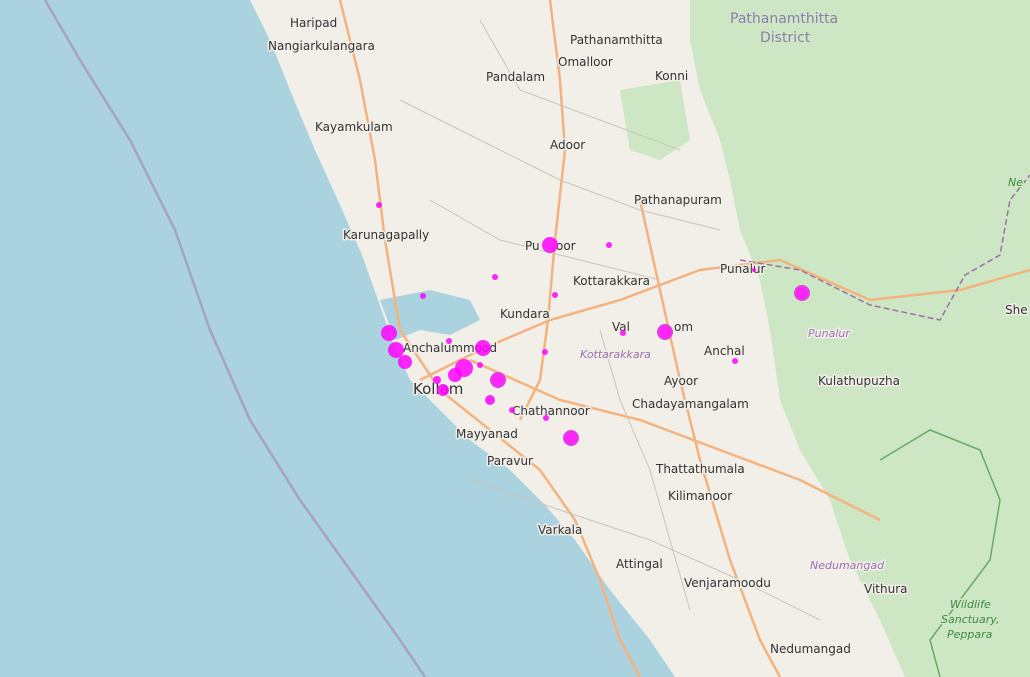 This screenshot has width=1030, height=677. What do you see at coordinates (847, 565) in the screenshot?
I see `label-nedumangad-region: Nedumangad` at bounding box center [847, 565].